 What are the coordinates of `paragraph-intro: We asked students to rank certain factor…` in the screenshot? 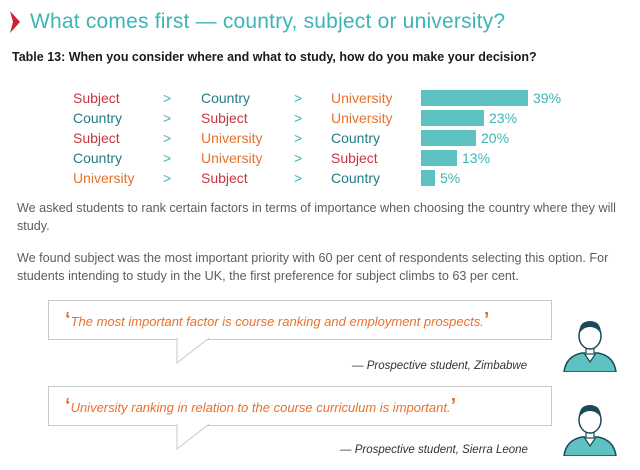 It's located at (316, 217).